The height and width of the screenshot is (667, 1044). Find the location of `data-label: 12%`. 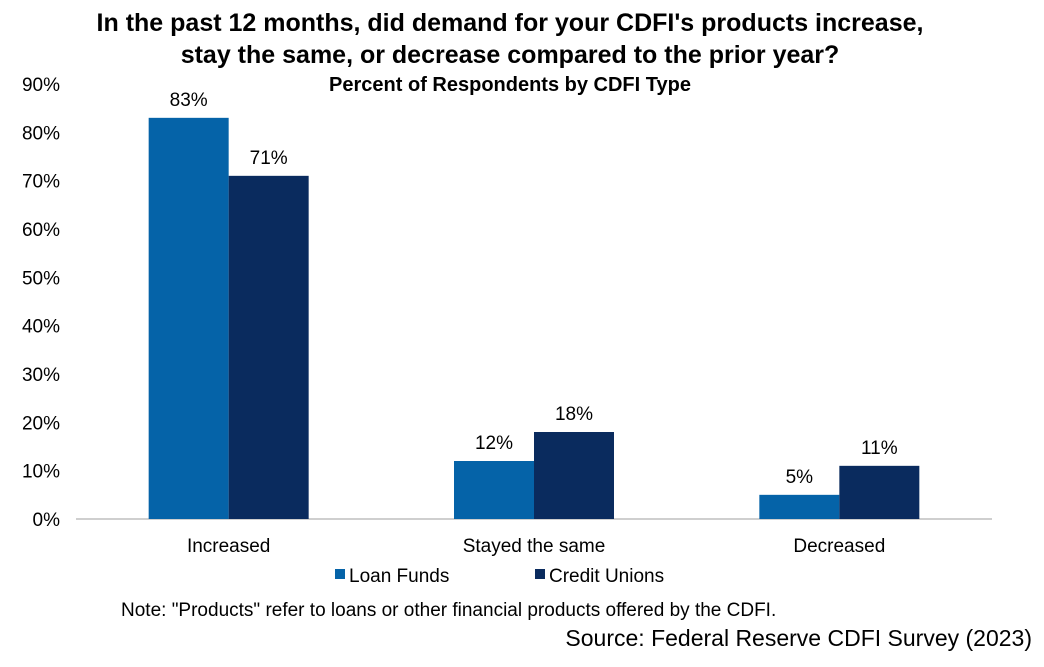

data-label: 12% is located at coordinates (494, 443).